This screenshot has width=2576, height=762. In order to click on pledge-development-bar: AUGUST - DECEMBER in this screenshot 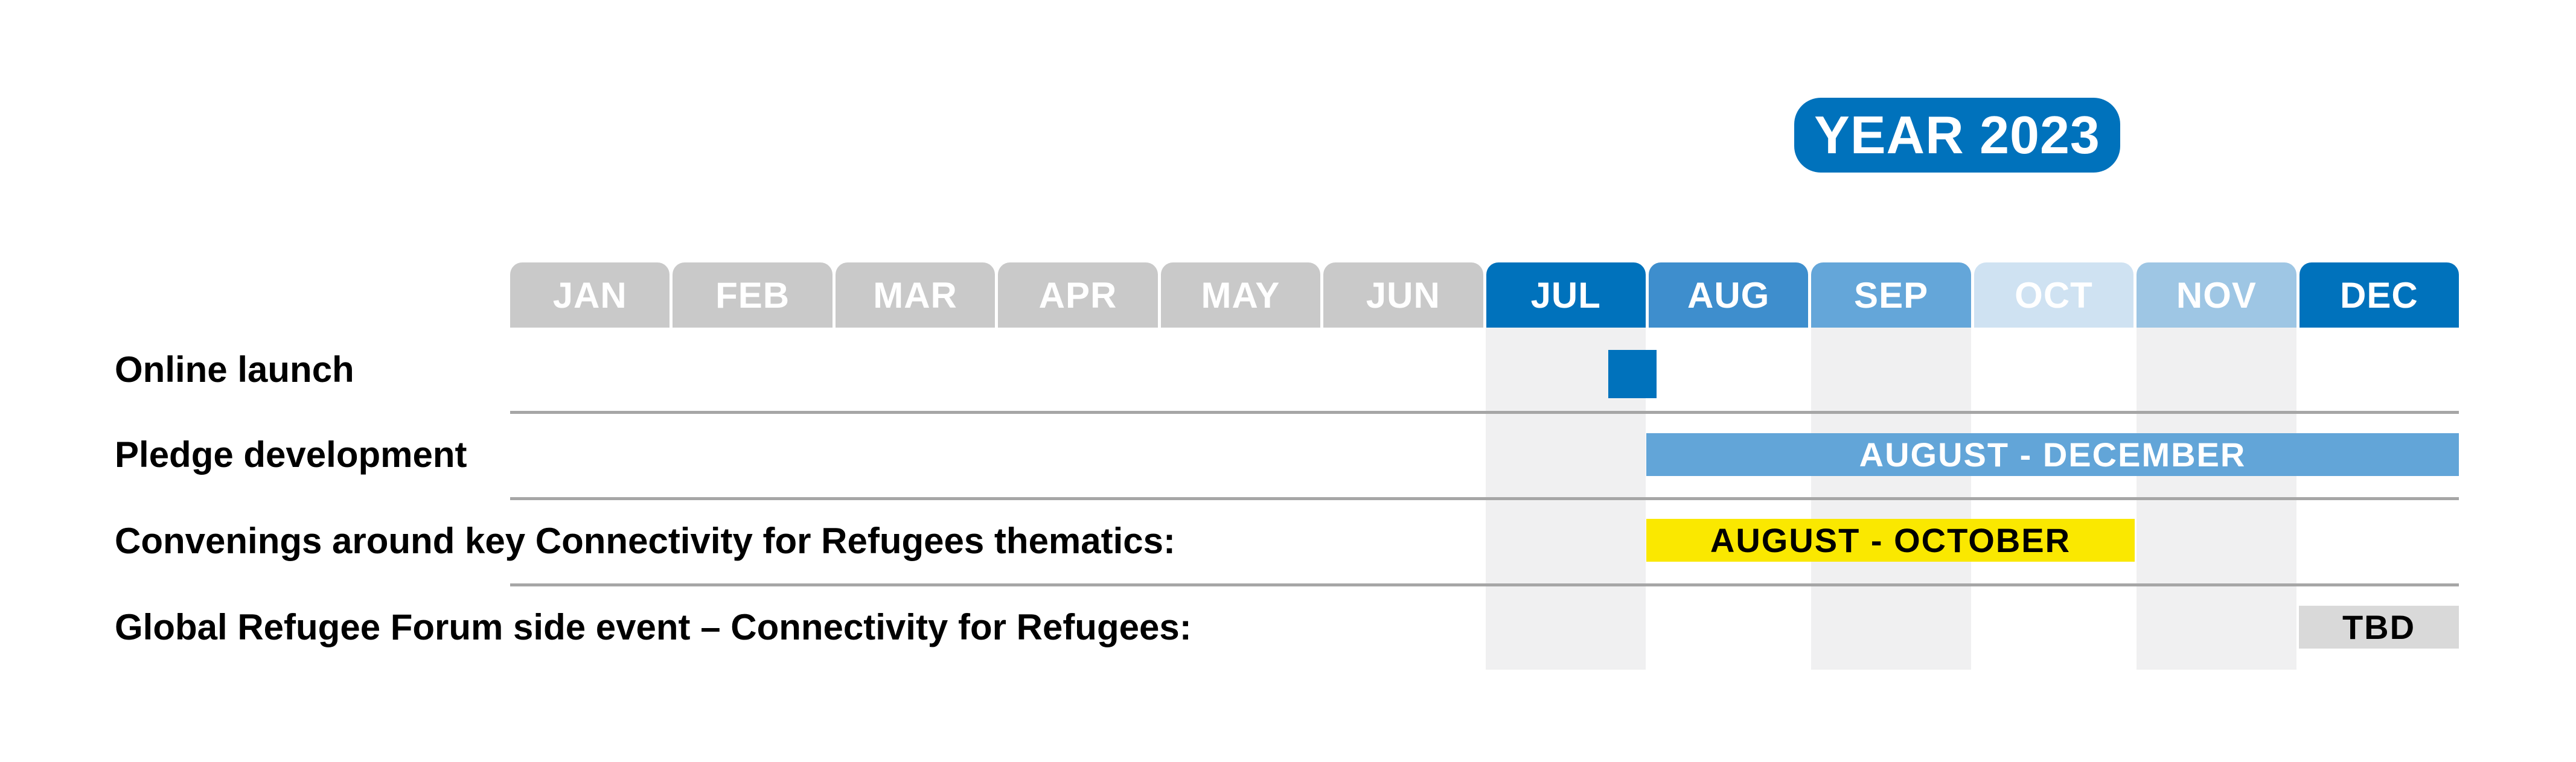, I will do `click(2052, 454)`.